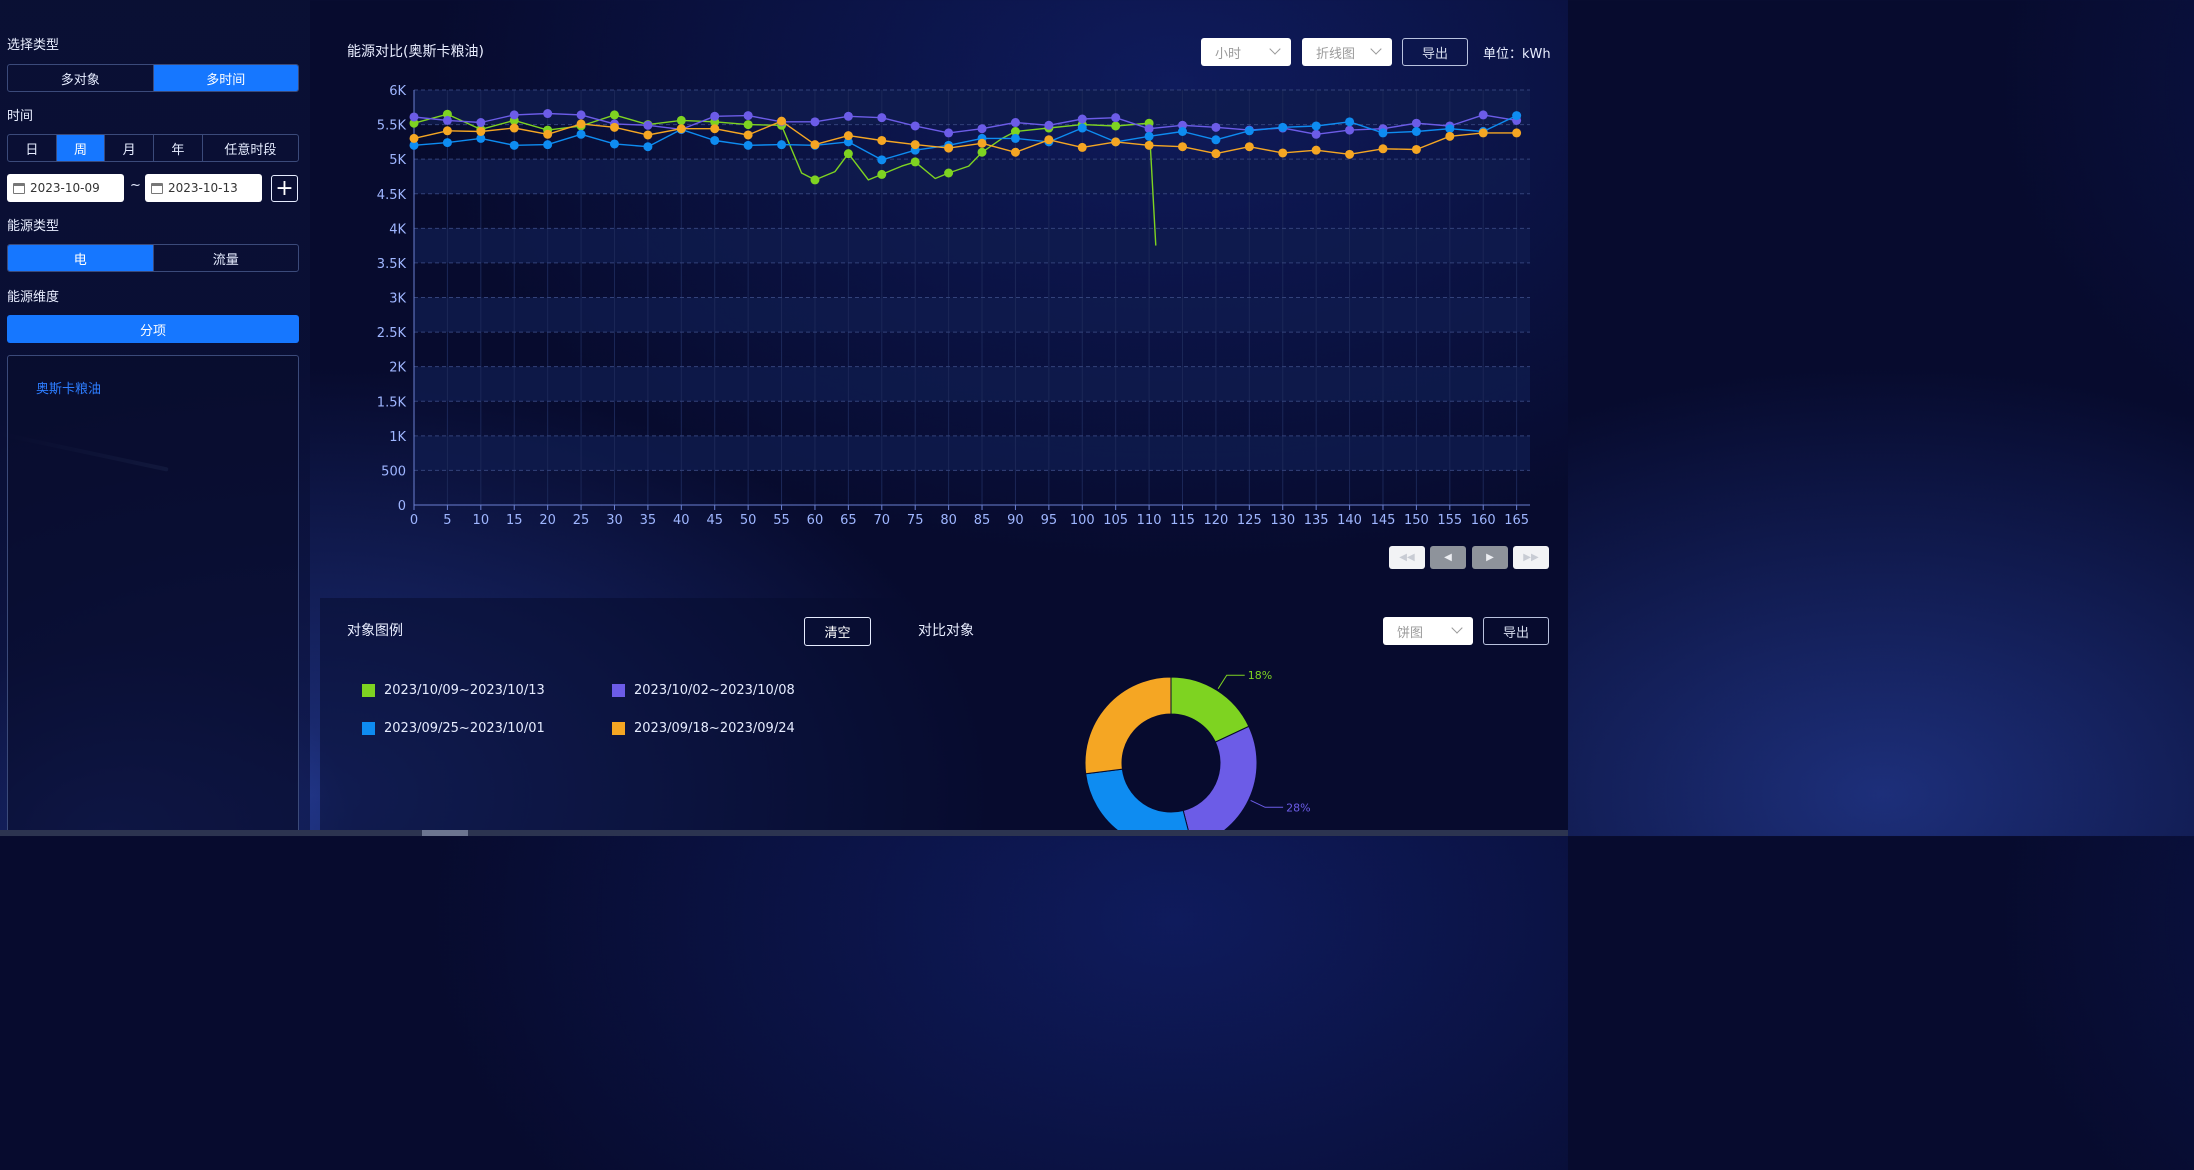 The width and height of the screenshot is (2194, 1170). I want to click on x-tick-label: 125, so click(1249, 520).